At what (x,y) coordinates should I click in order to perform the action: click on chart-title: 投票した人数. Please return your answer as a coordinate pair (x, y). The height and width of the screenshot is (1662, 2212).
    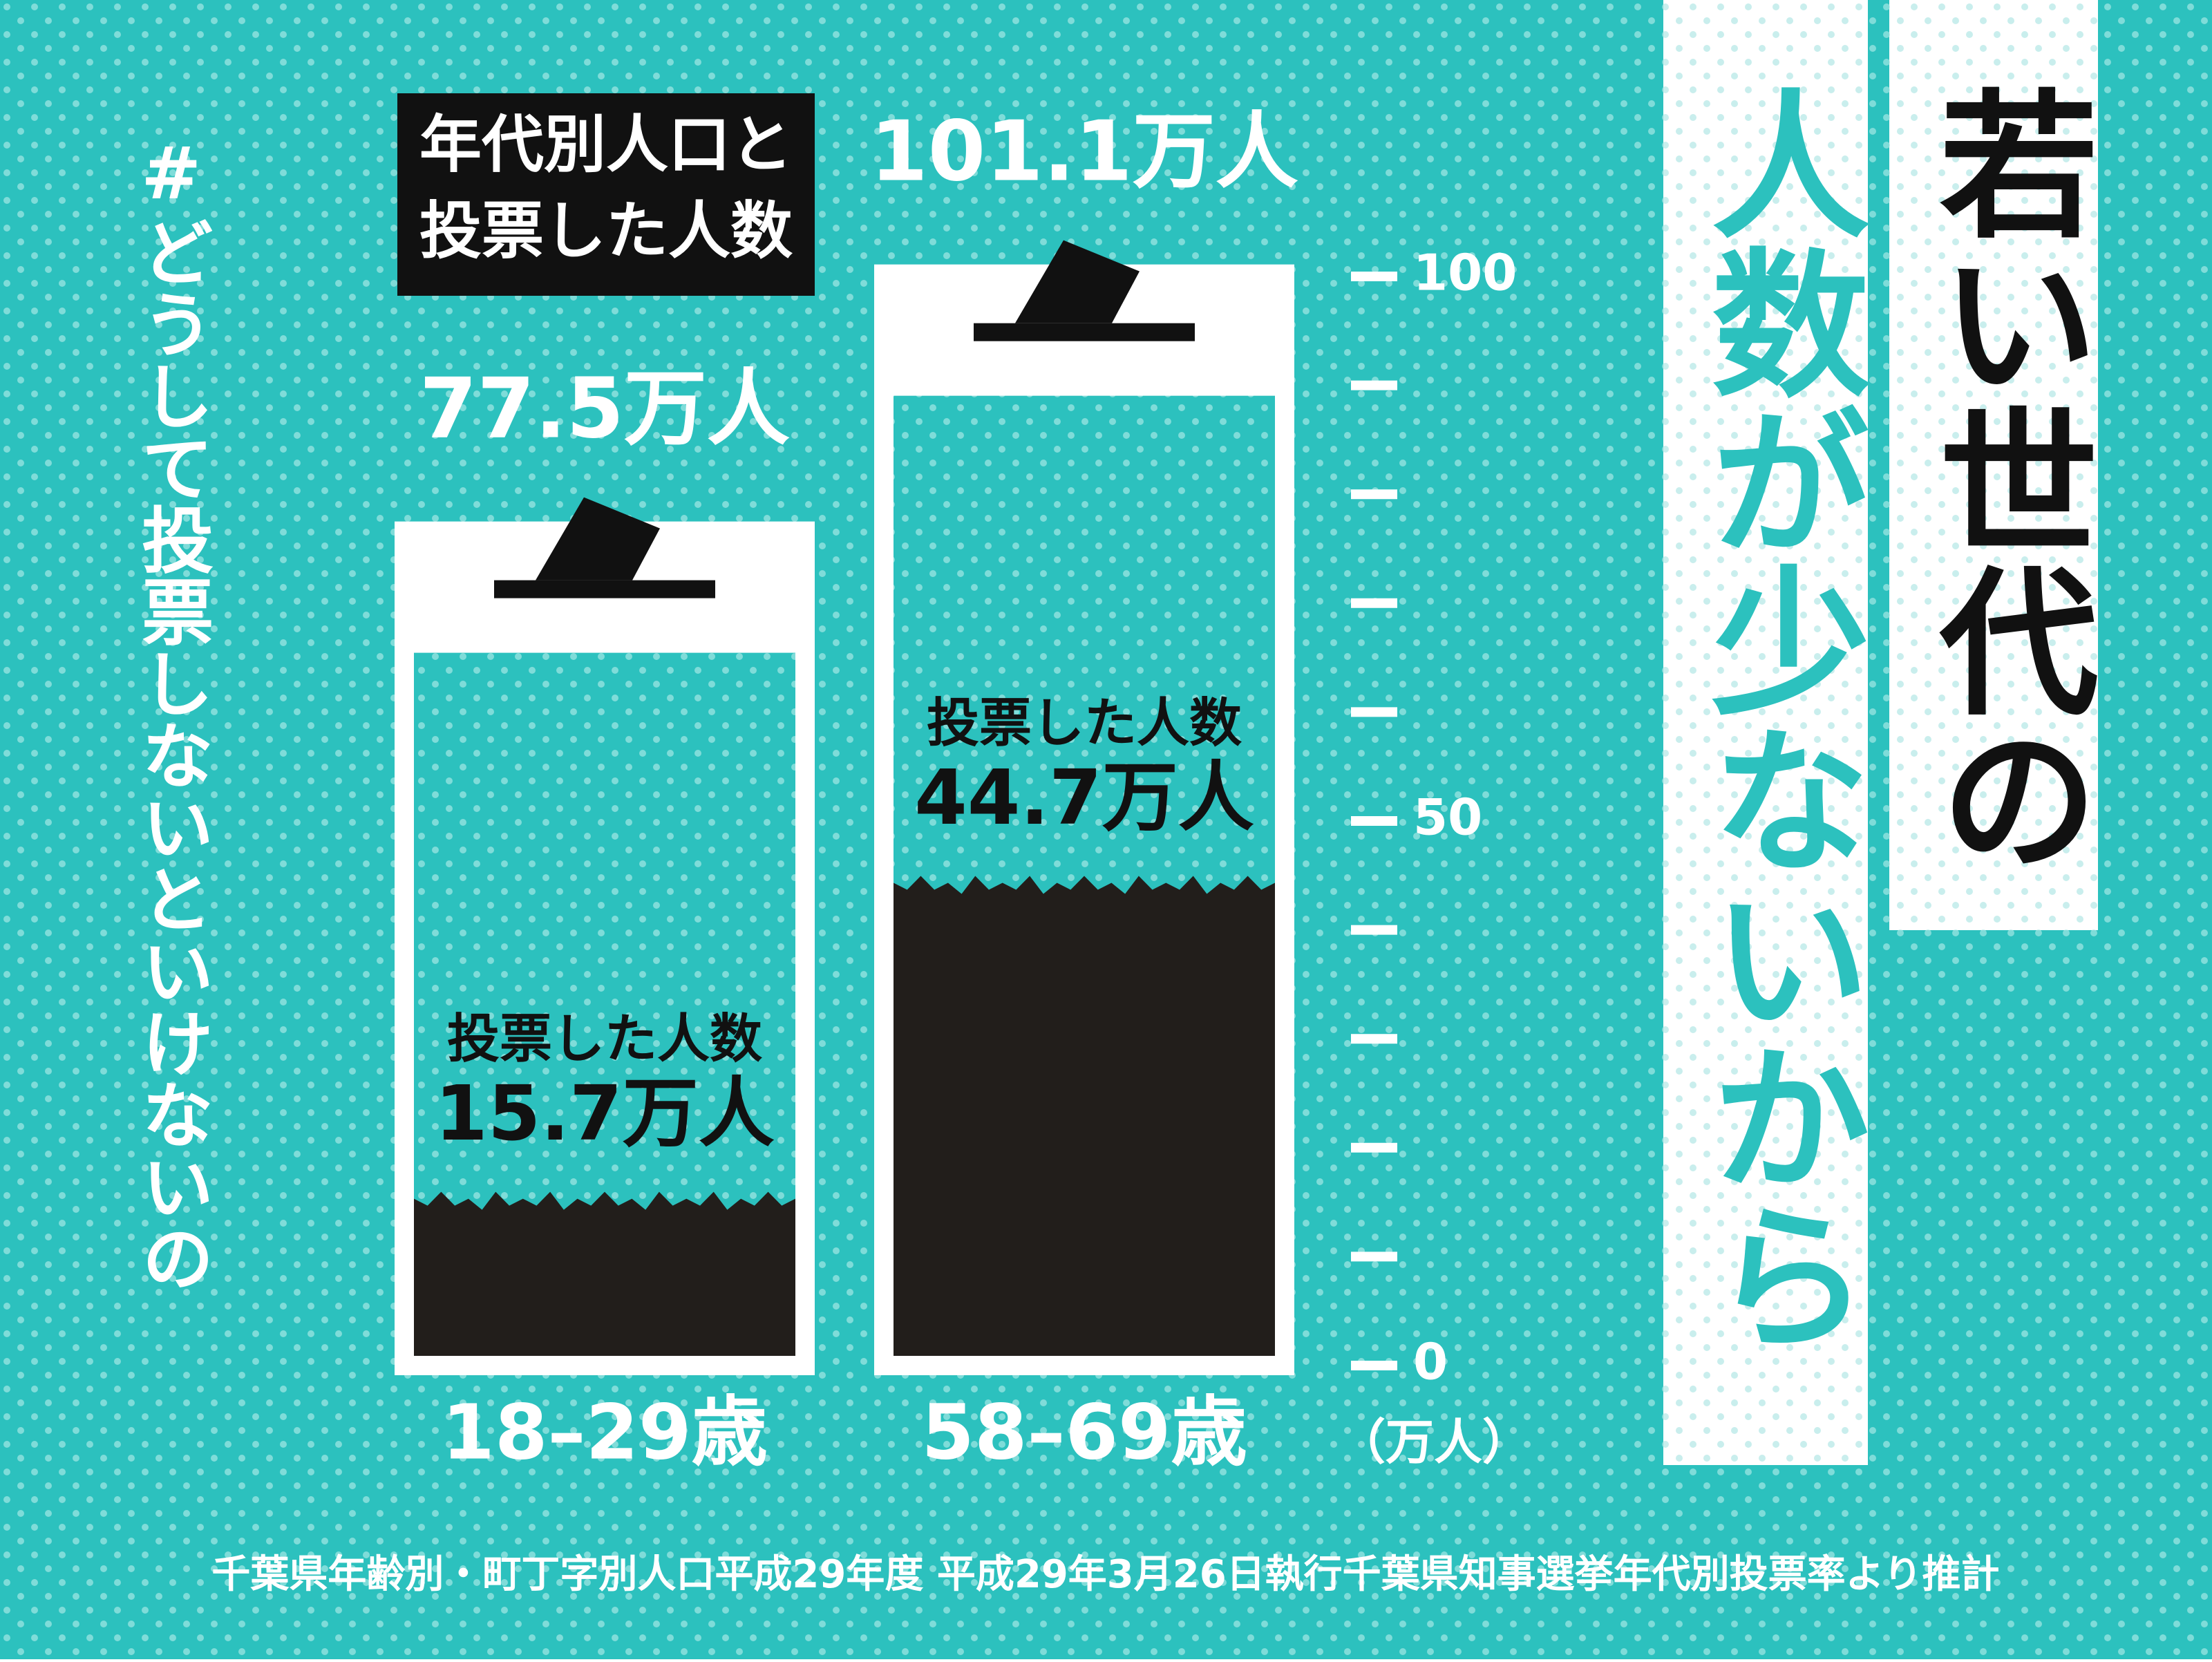
    Looking at the image, I should click on (606, 231).